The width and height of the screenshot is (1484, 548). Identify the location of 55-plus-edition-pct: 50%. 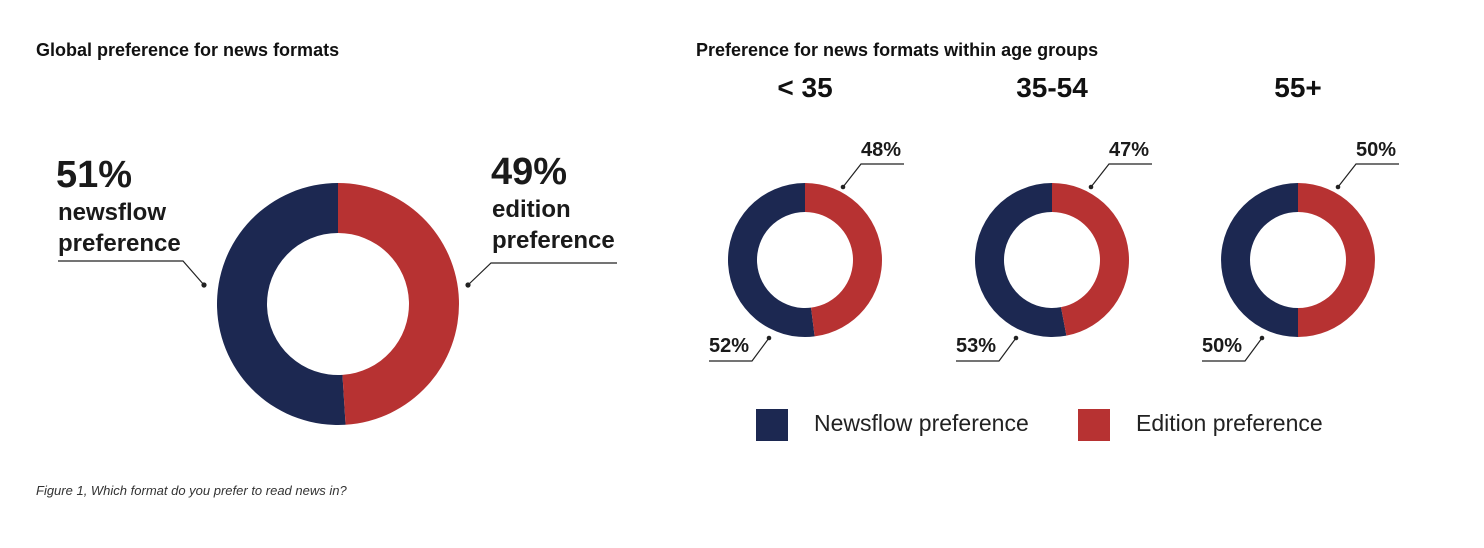
(1376, 150).